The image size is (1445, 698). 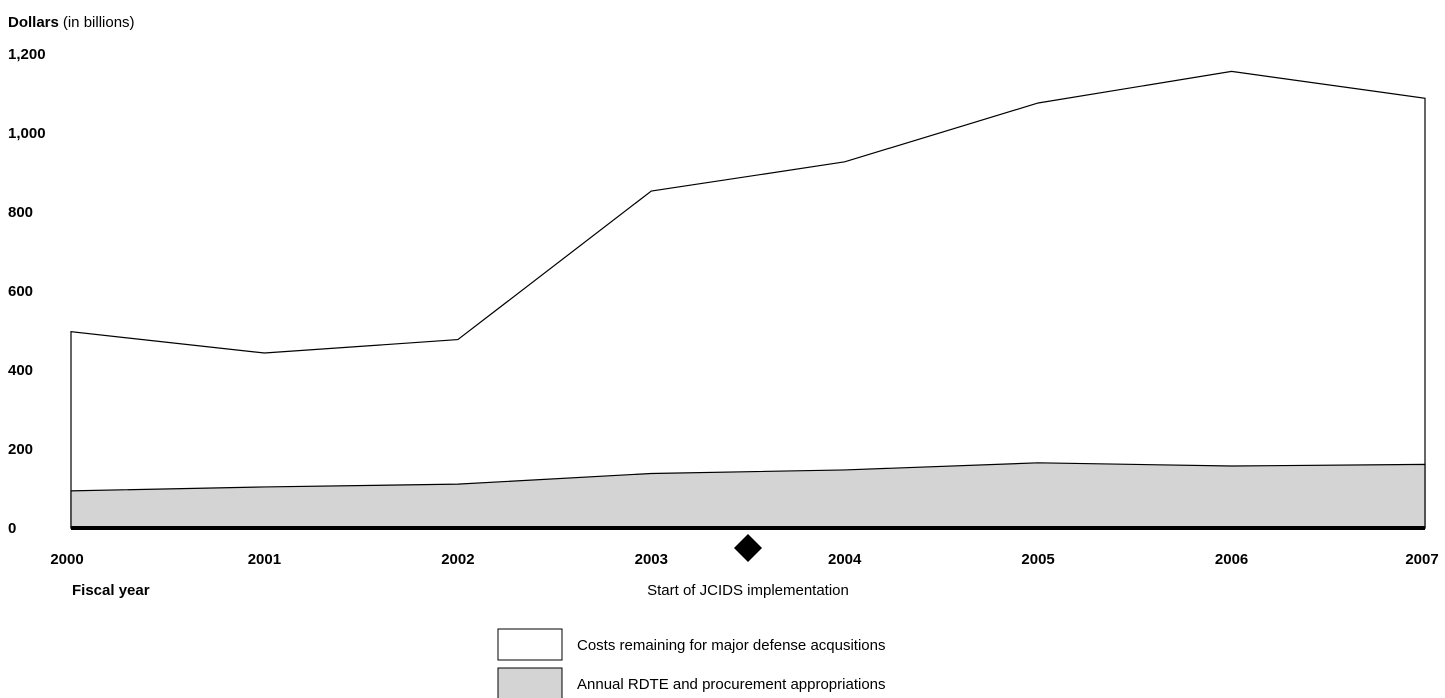 What do you see at coordinates (20, 291) in the screenshot?
I see `y-tick-label: 600` at bounding box center [20, 291].